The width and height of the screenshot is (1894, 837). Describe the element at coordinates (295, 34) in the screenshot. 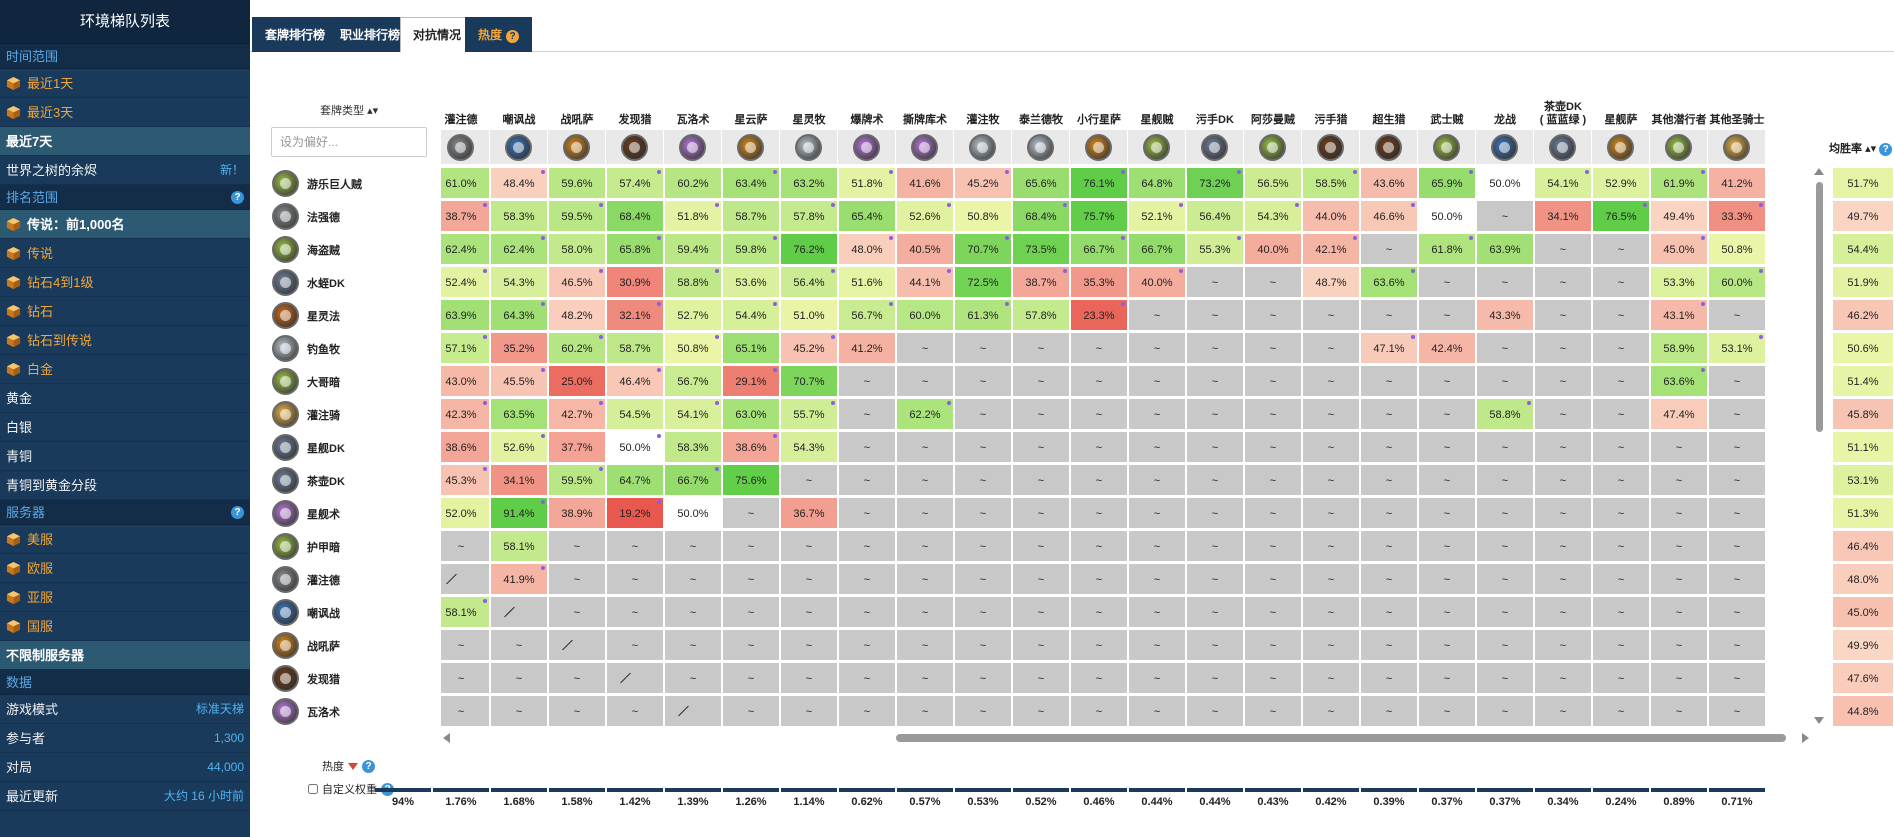

I see `tab-0: 套牌排行榜` at that location.